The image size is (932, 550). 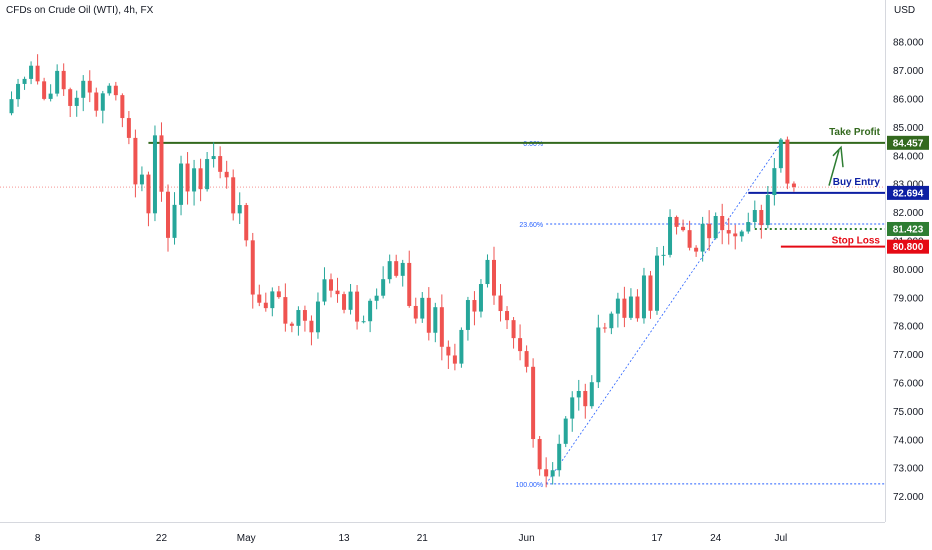 I want to click on y-tick-label: 79.000, so click(x=908, y=298).